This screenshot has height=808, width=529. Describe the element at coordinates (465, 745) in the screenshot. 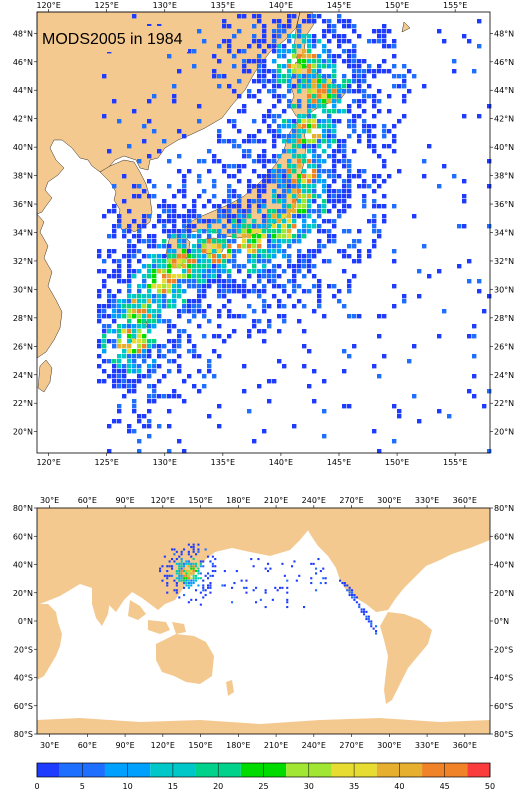

I see `lon-label: 360°E` at that location.